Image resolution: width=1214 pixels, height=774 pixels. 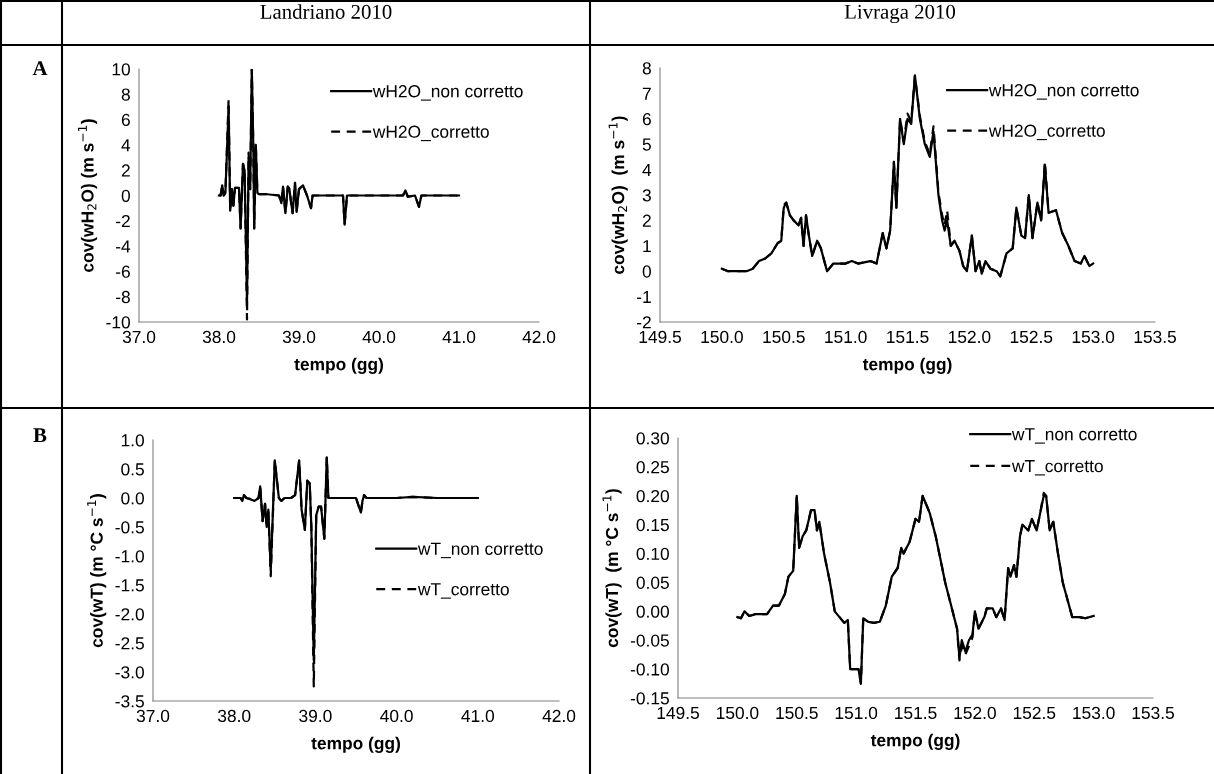 I want to click on chart-title: Landriano 2010, so click(x=326, y=11).